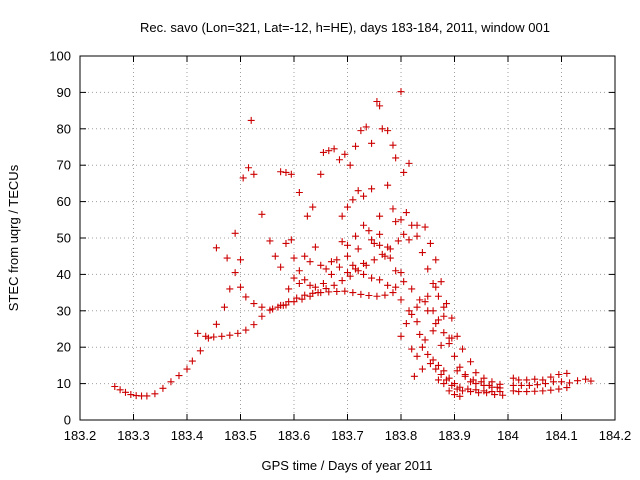 This screenshot has height=480, width=640. I want to click on x-tick-label: 183.6, so click(294, 435).